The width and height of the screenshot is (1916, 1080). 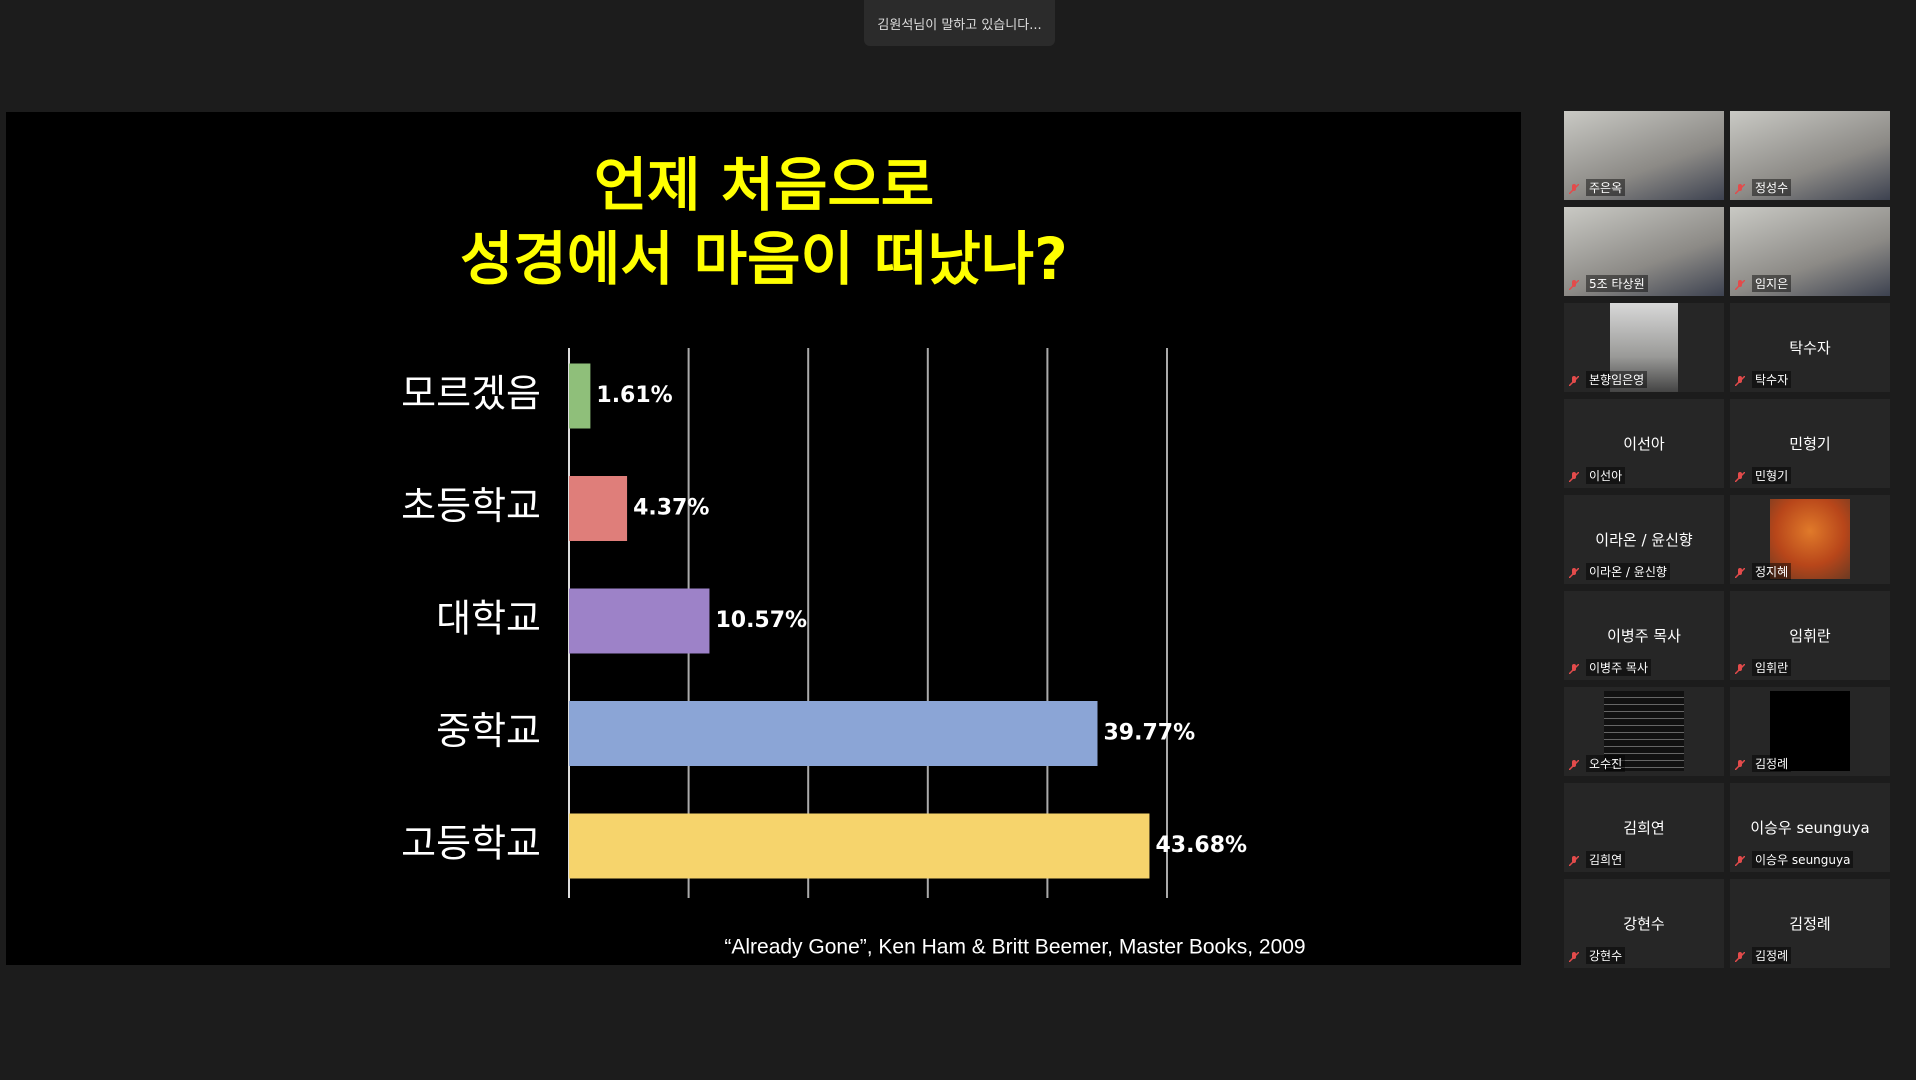 I want to click on participant-label: 주은옥, so click(x=1606, y=187).